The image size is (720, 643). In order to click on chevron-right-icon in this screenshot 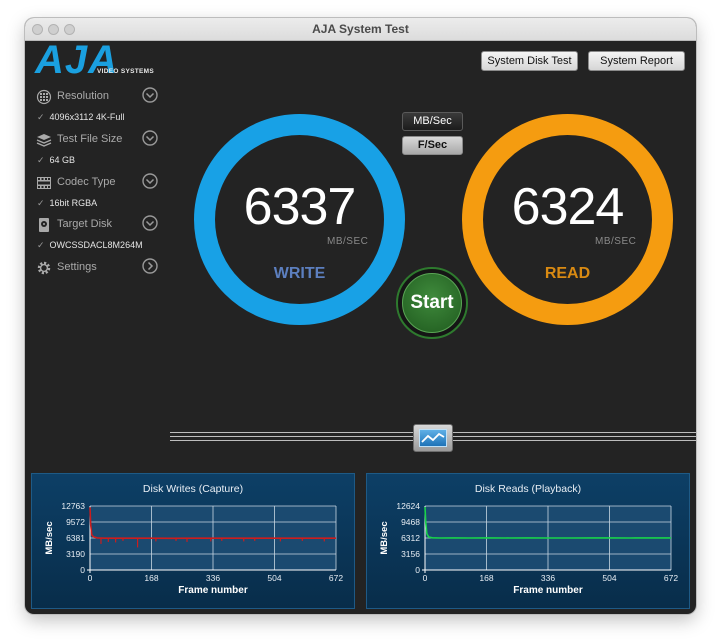, I will do `click(150, 266)`.